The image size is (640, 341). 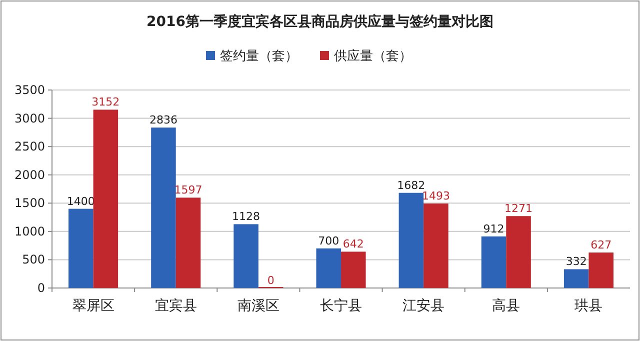 What do you see at coordinates (320, 21) in the screenshot?
I see `chart-title: 2016第一季度宜宾各区县商品房供应量与签约量对比图` at bounding box center [320, 21].